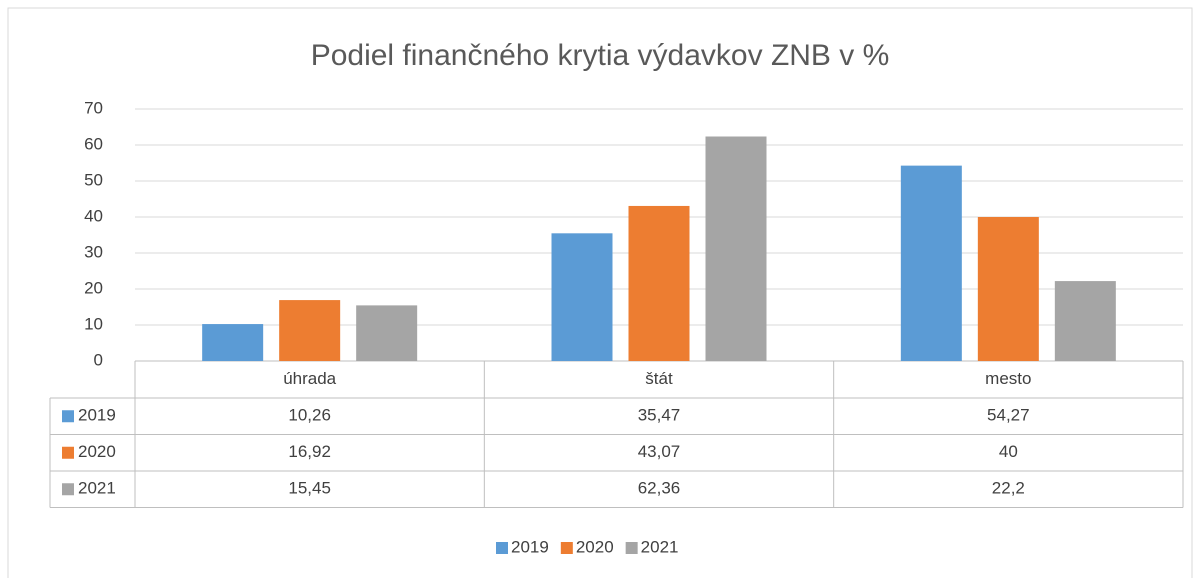  What do you see at coordinates (659, 451) in the screenshot?
I see `table-value: 43,07` at bounding box center [659, 451].